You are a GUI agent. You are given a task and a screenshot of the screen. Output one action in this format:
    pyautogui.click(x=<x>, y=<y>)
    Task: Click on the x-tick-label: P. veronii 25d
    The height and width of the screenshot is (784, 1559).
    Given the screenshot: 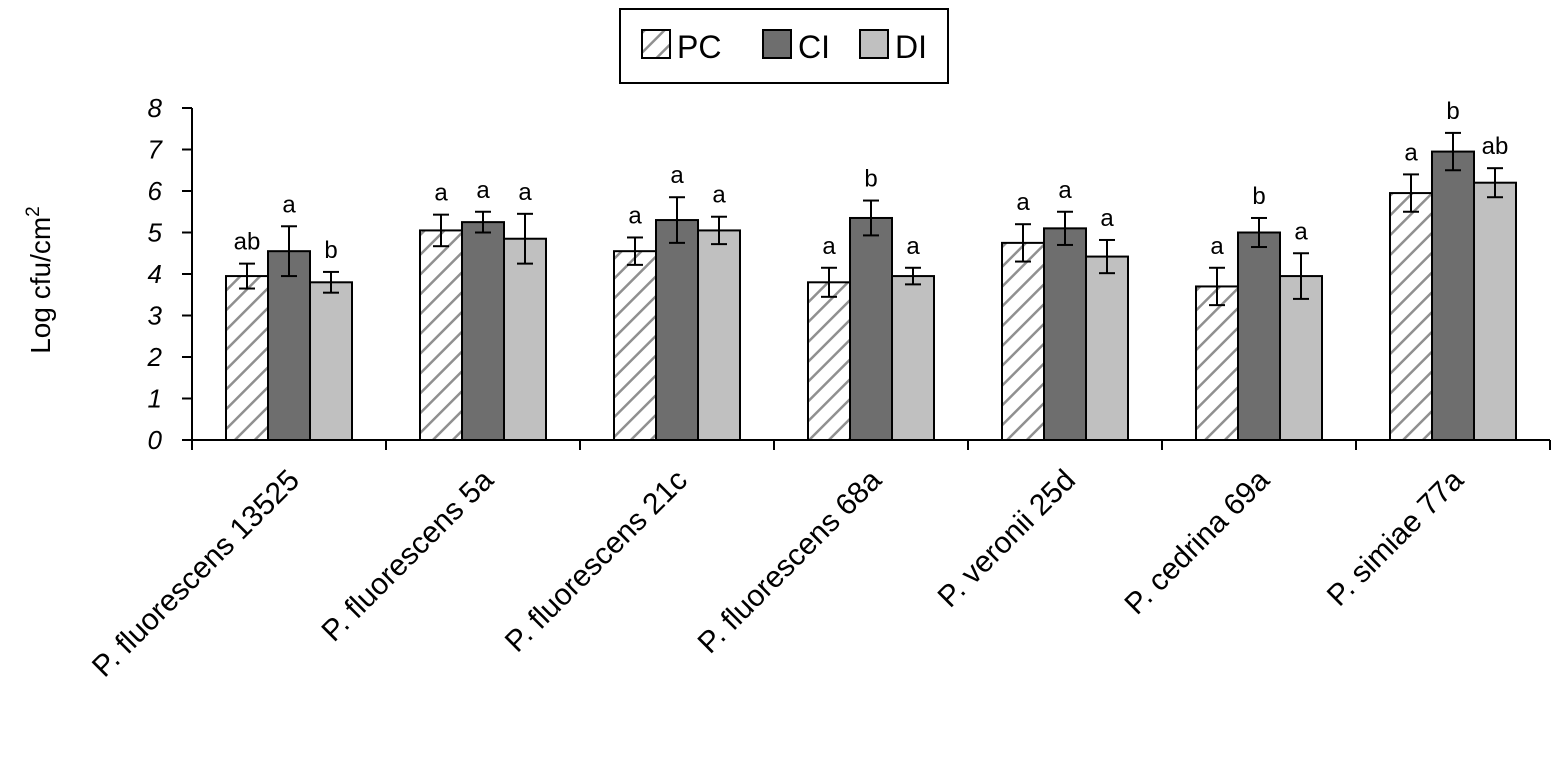 What is the action you would take?
    pyautogui.click(x=1007, y=539)
    